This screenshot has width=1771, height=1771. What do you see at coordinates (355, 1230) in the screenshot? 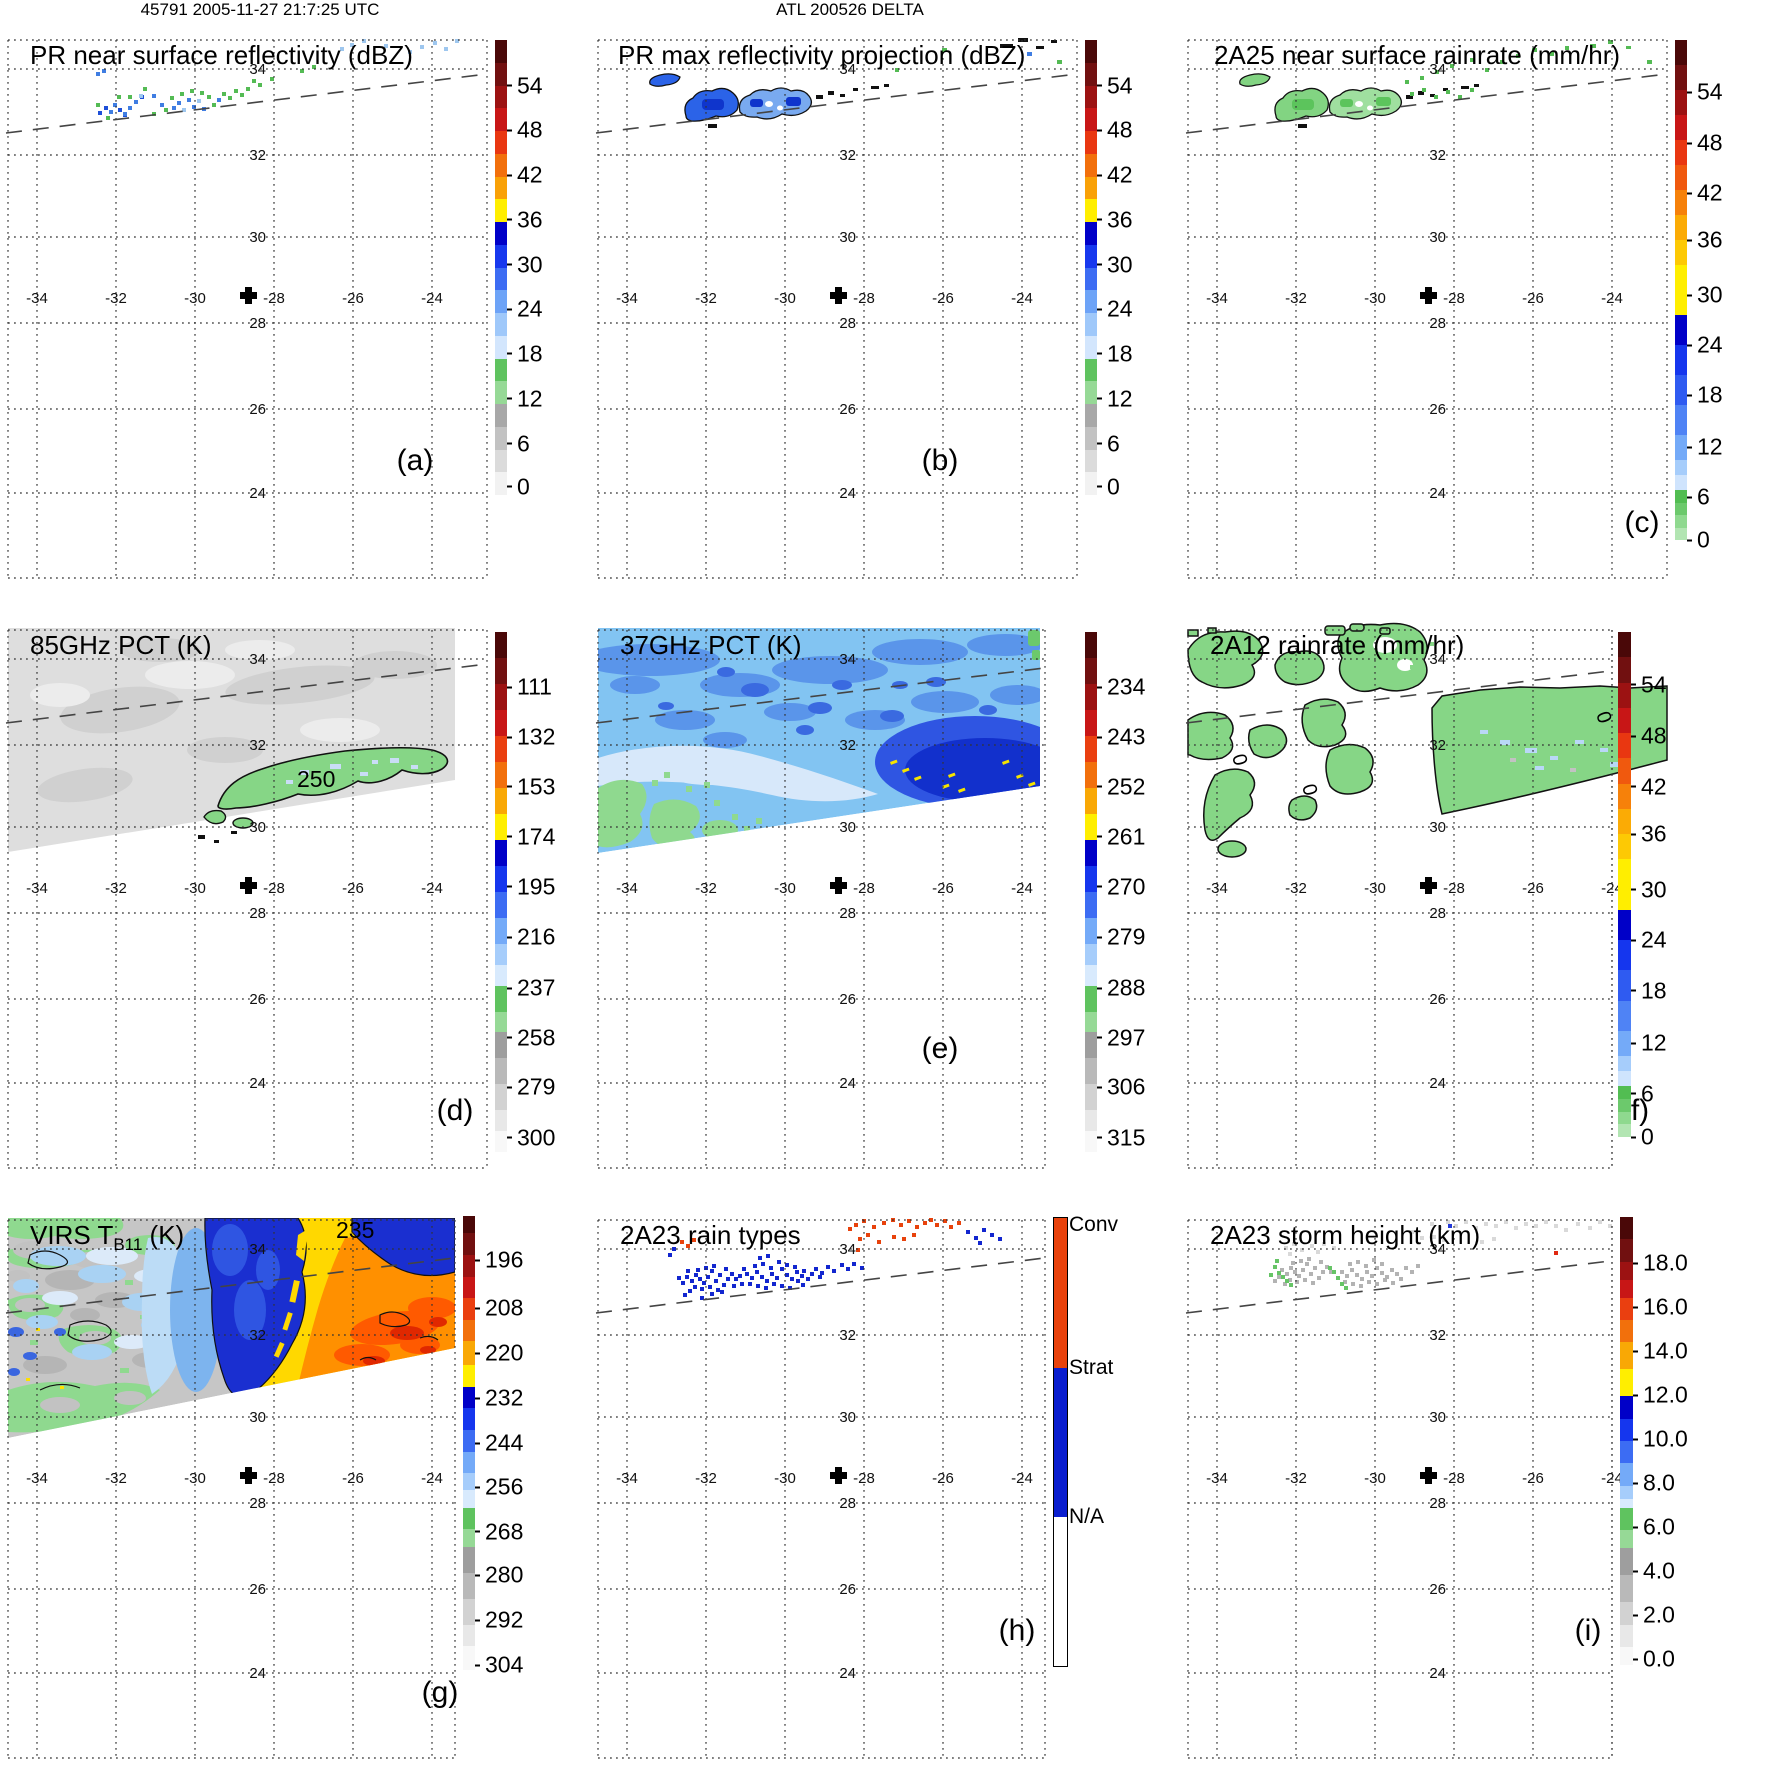
I see `contour-label-235: 235` at bounding box center [355, 1230].